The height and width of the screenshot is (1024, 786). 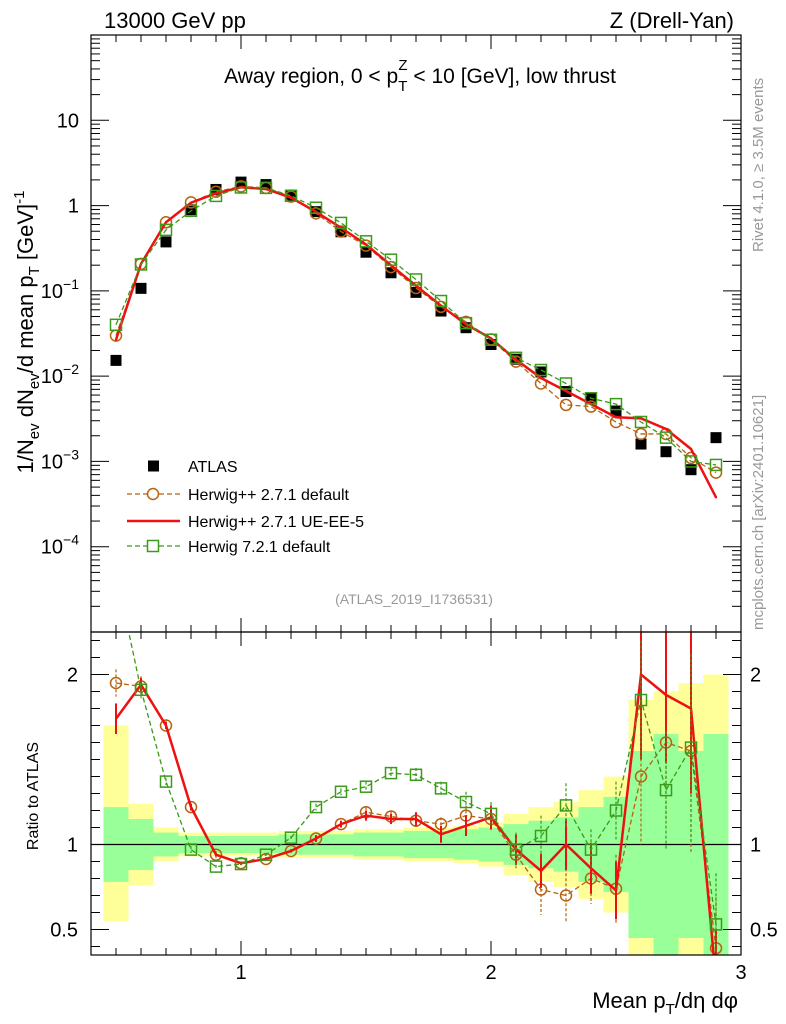 What do you see at coordinates (33, 796) in the screenshot?
I see `ratio-y-axis-label: Ratio to ATLAS` at bounding box center [33, 796].